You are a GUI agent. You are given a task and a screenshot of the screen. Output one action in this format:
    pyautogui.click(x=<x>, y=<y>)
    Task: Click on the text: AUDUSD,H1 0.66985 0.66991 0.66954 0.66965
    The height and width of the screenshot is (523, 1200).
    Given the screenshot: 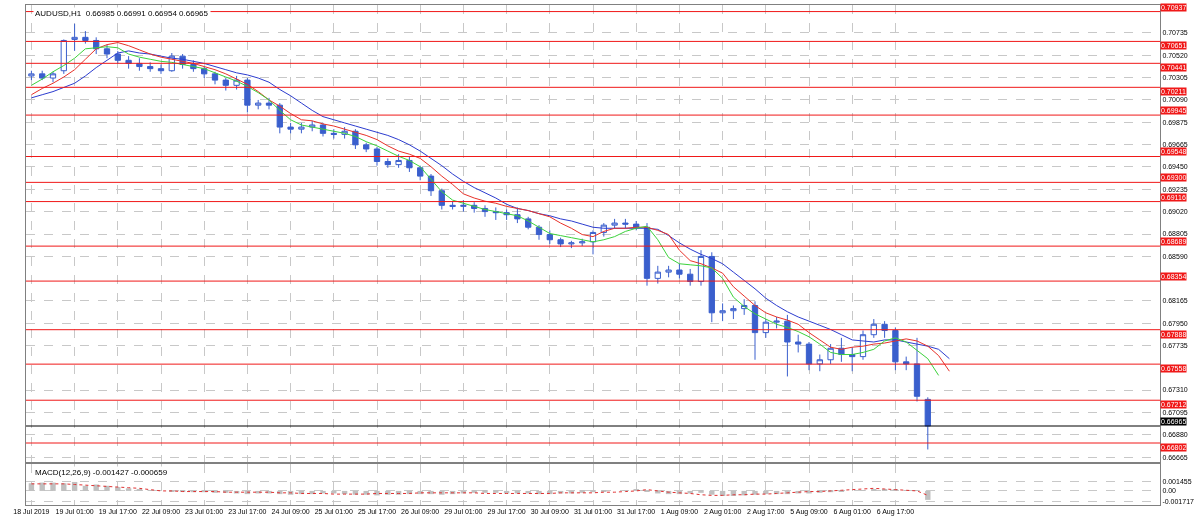 What is the action you would take?
    pyautogui.click(x=122, y=13)
    